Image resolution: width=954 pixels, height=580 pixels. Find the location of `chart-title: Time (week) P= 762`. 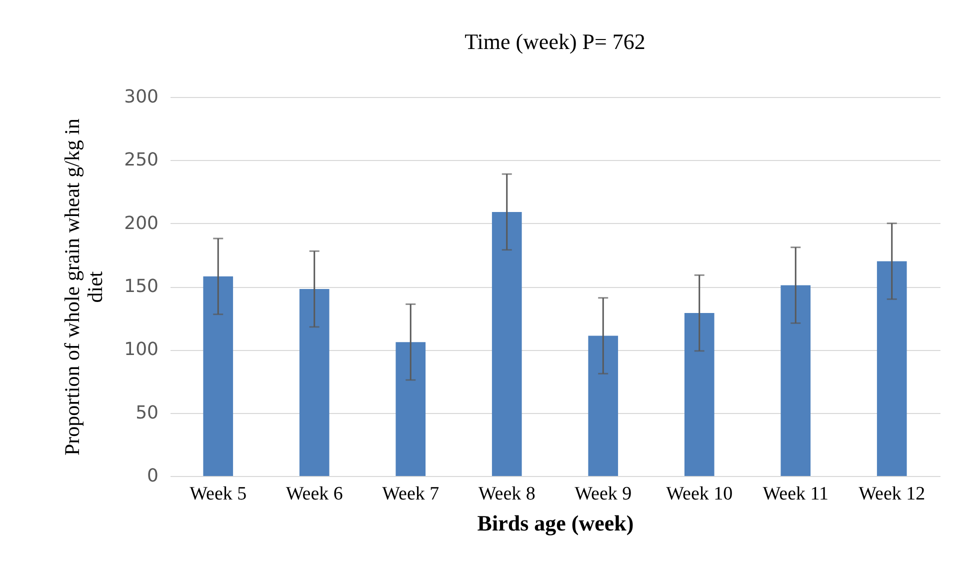

chart-title: Time (week) P= 762 is located at coordinates (555, 41).